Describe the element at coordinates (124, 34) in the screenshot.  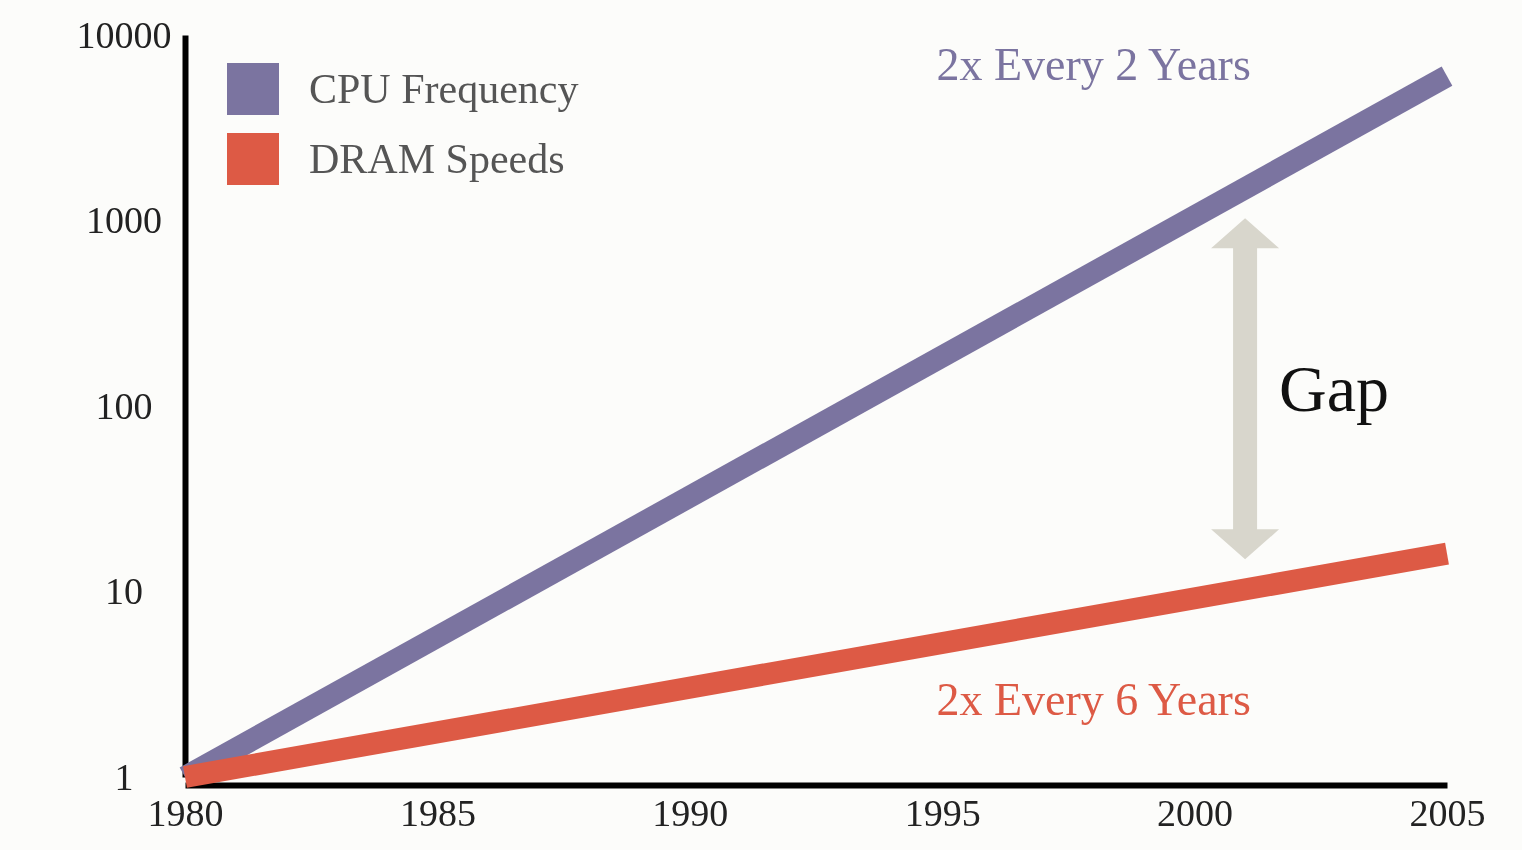
I see `y-tick-label: 10000` at that location.